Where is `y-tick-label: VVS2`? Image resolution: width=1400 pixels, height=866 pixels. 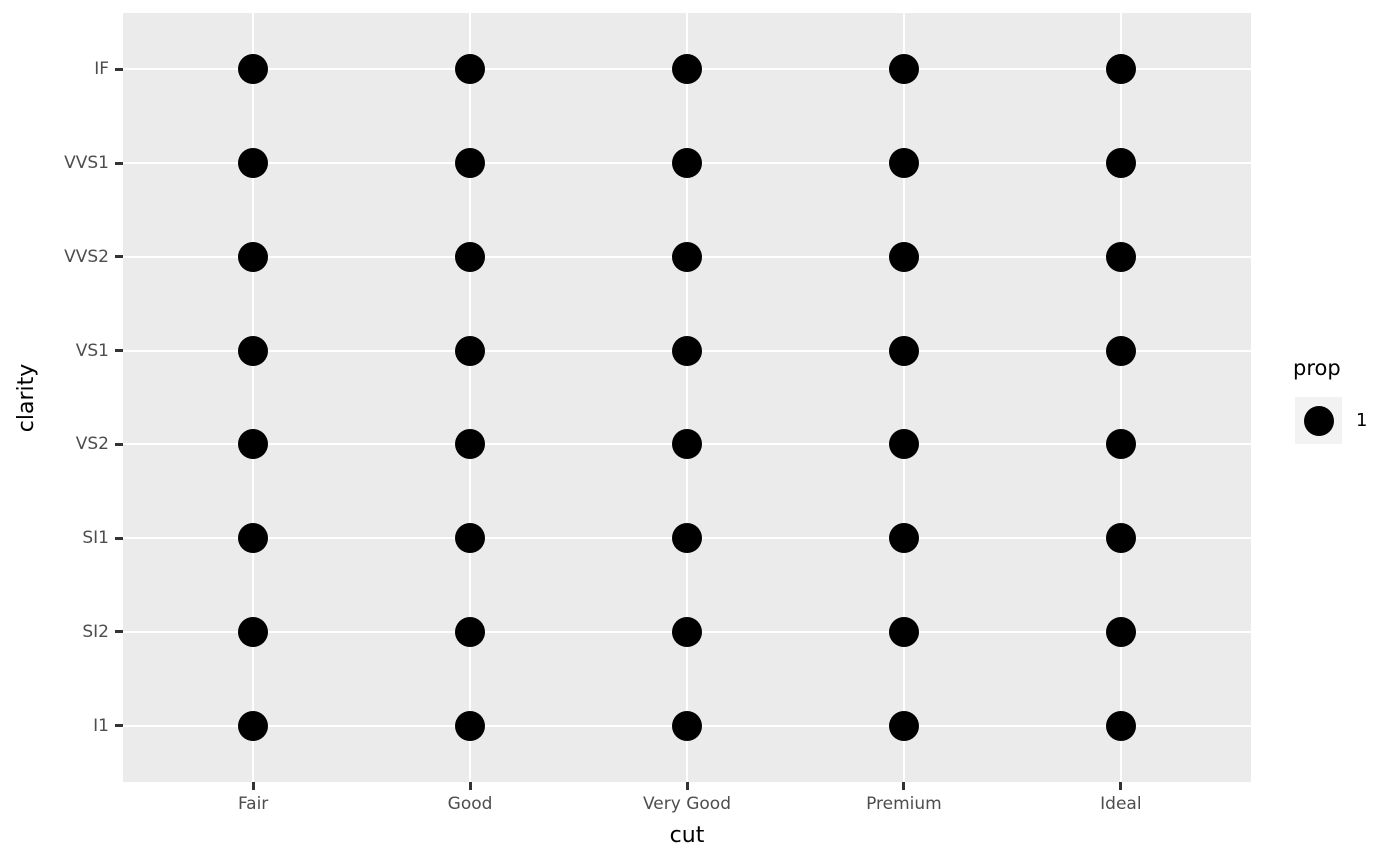
y-tick-label: VVS2 is located at coordinates (86, 256).